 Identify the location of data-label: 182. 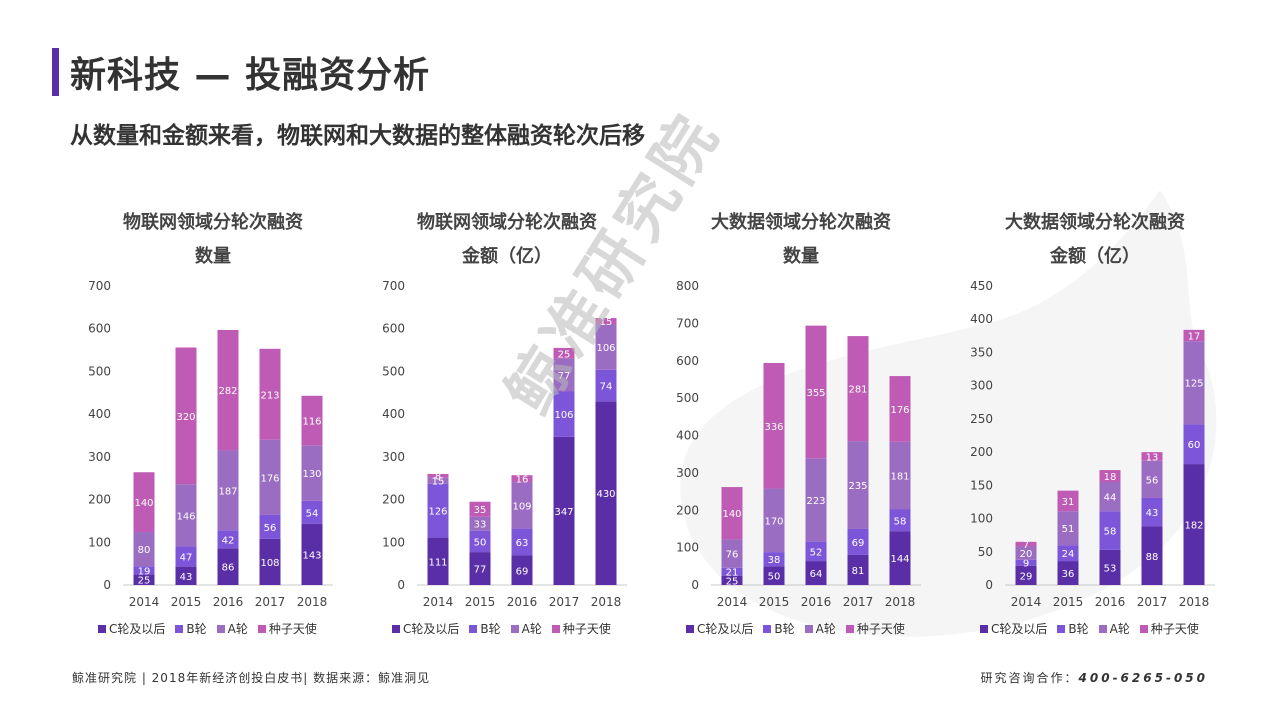
(1193, 526).